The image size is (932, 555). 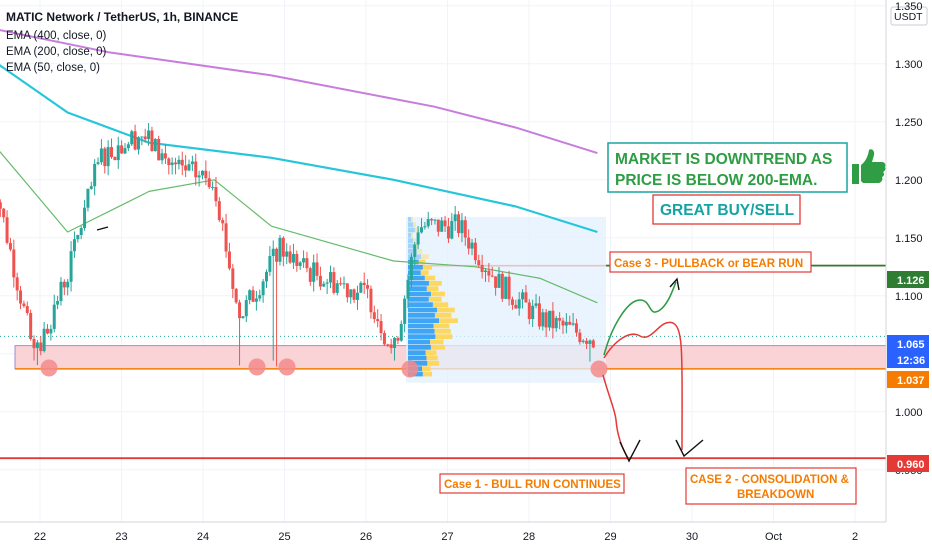 I want to click on arrowhead-icon, so click(x=674, y=284).